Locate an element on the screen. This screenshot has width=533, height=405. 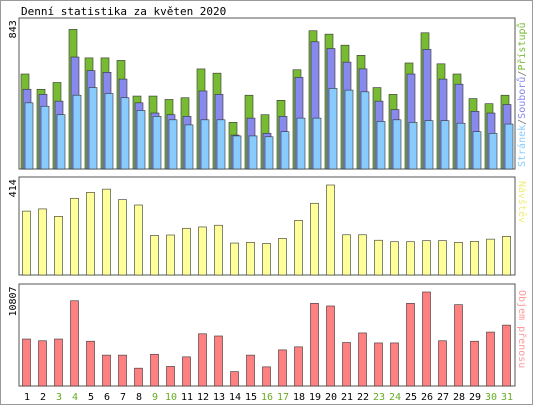
legend-part-4: / is located at coordinates (522, 74).